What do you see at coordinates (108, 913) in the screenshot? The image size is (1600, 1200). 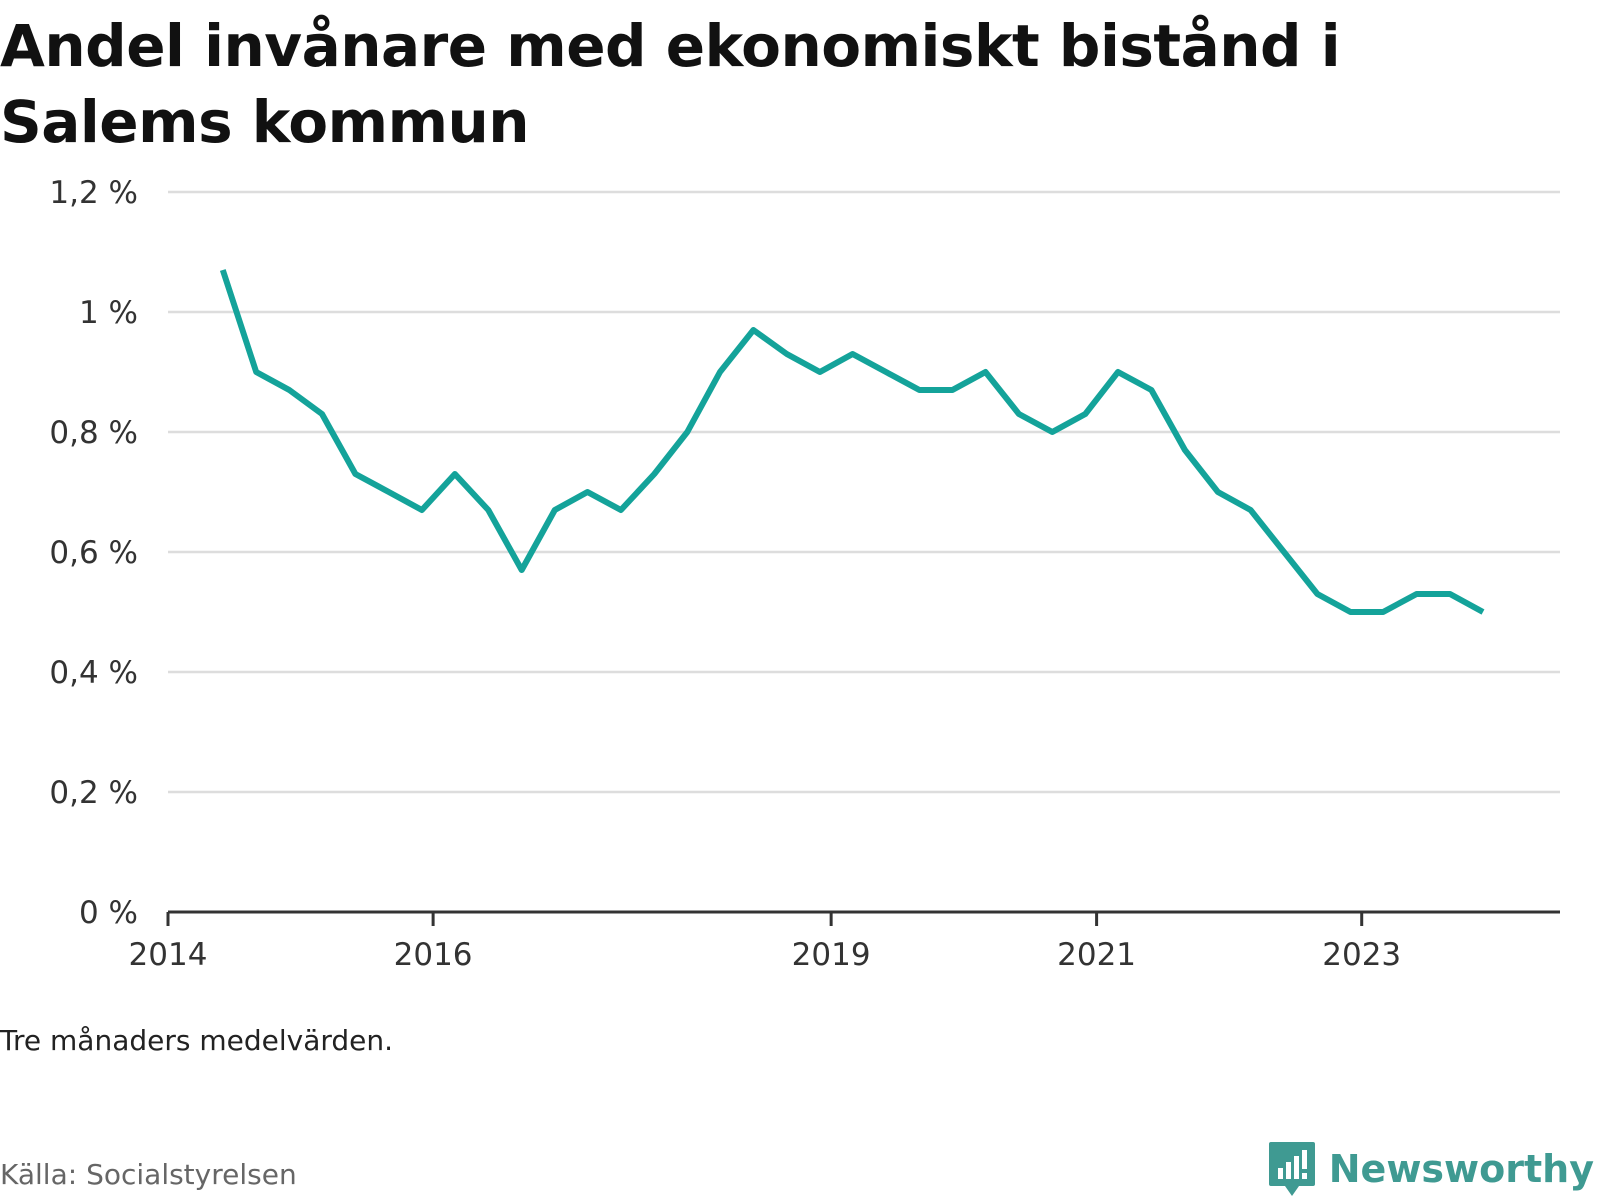 I see `y-tick-label: 0 %` at bounding box center [108, 913].